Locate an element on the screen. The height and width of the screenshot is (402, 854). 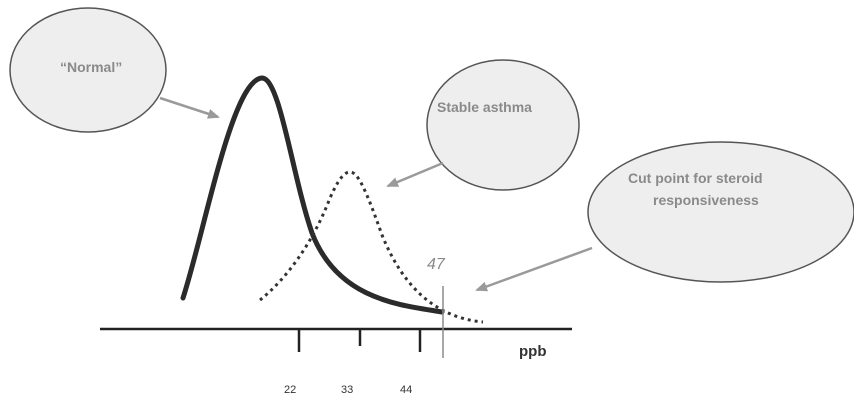
normal-arrow is located at coordinates (189, 107).